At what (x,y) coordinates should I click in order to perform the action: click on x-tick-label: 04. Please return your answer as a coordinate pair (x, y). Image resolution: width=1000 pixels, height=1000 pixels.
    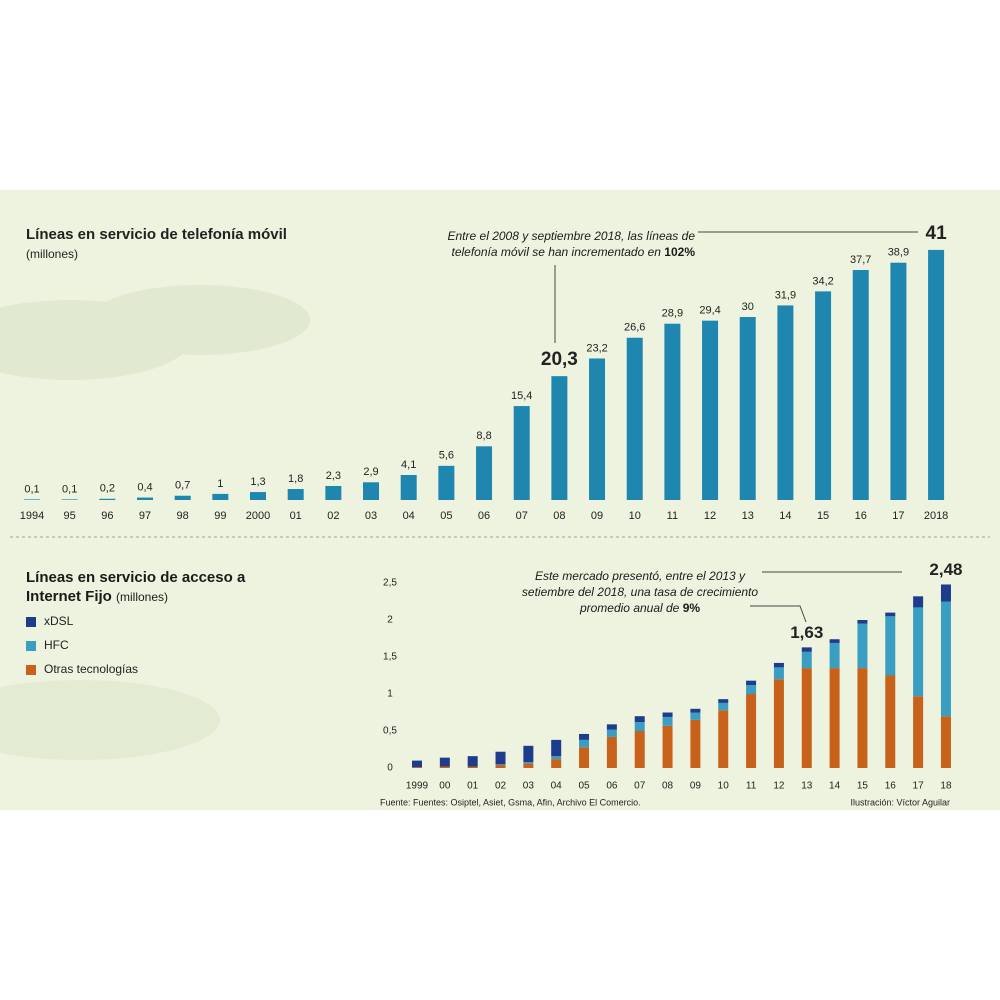
    Looking at the image, I should click on (557, 786).